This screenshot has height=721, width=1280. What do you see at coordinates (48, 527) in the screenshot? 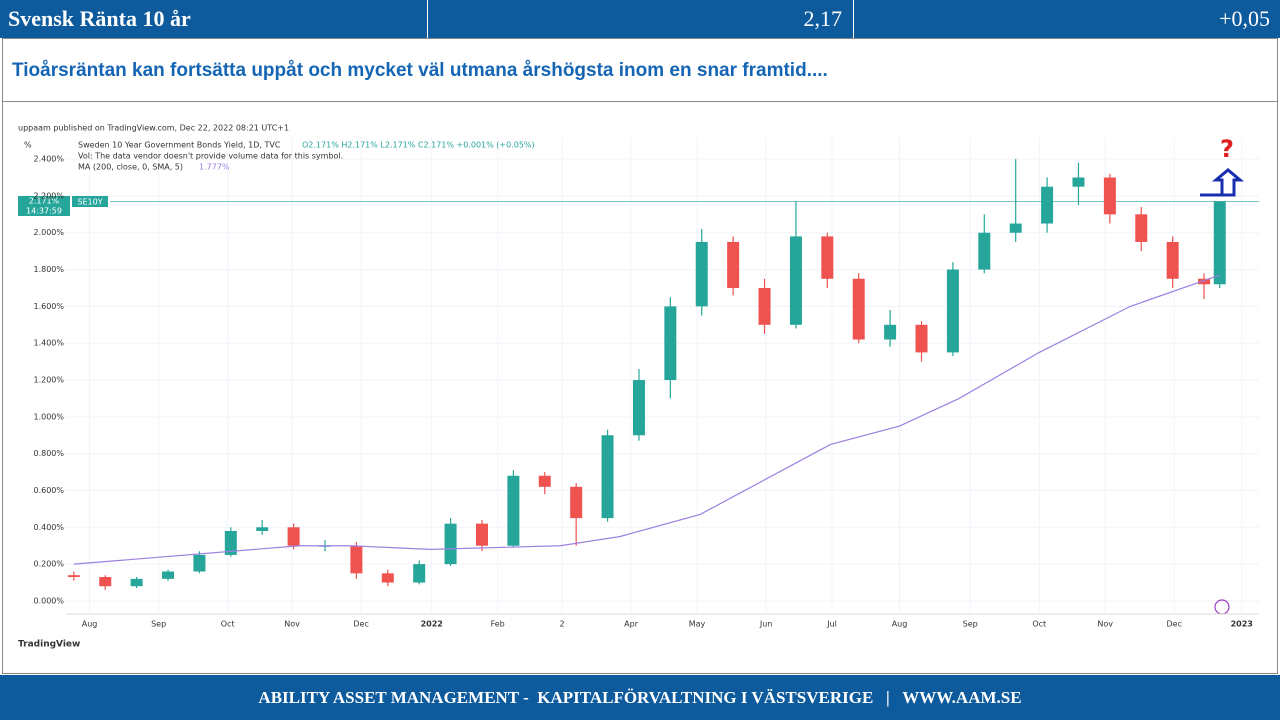
I see `y-tick-label: 0.400%` at bounding box center [48, 527].